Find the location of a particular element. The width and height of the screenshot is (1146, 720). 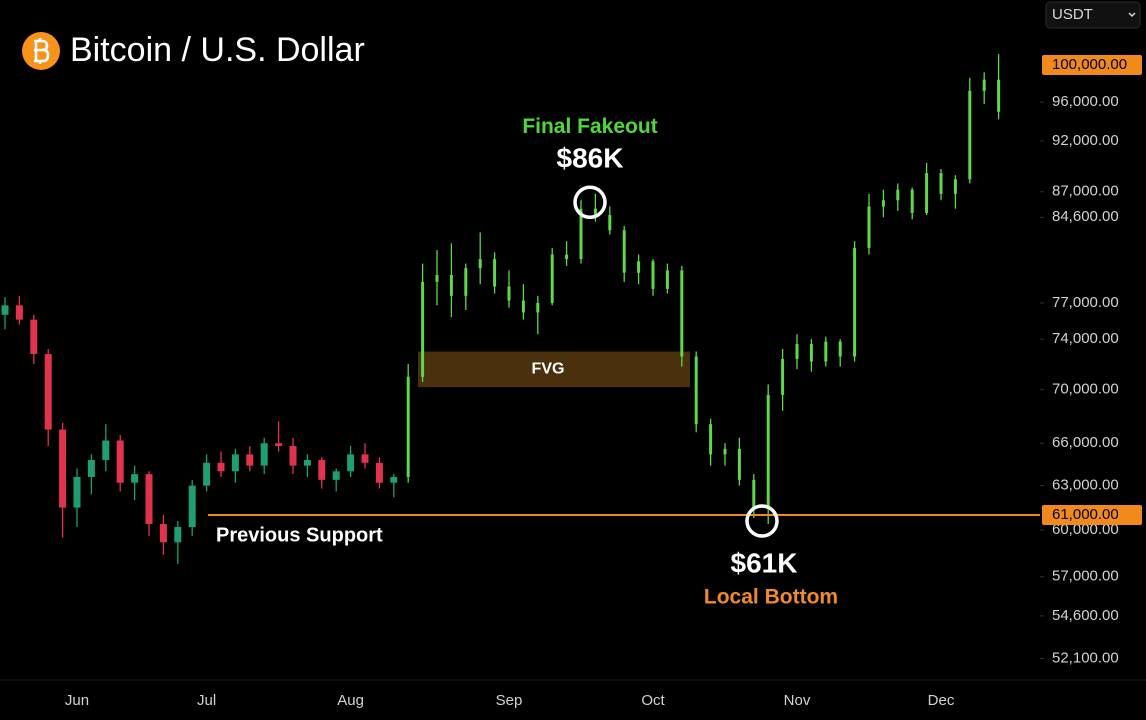

price-tag-label: 100,000.00 is located at coordinates (1089, 64).